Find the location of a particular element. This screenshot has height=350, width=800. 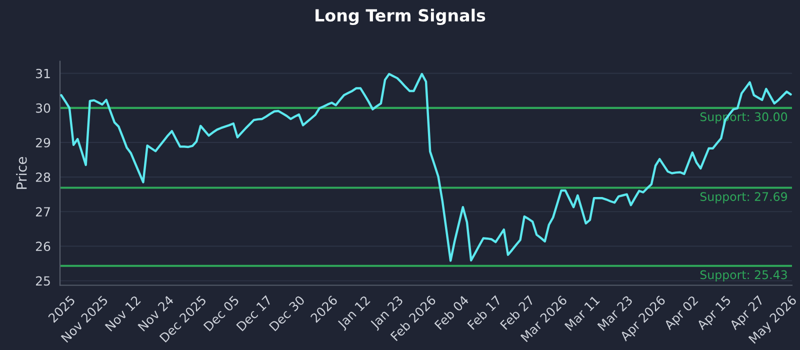

y-tick-label: 26 is located at coordinates (43, 247).